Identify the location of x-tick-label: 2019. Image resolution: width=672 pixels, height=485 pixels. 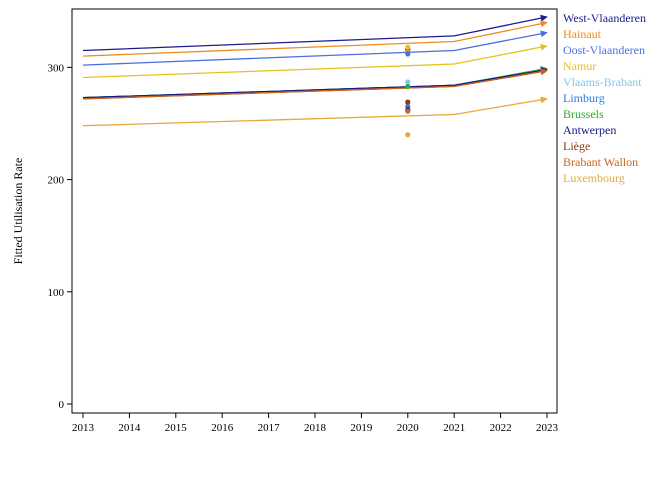
(361, 428).